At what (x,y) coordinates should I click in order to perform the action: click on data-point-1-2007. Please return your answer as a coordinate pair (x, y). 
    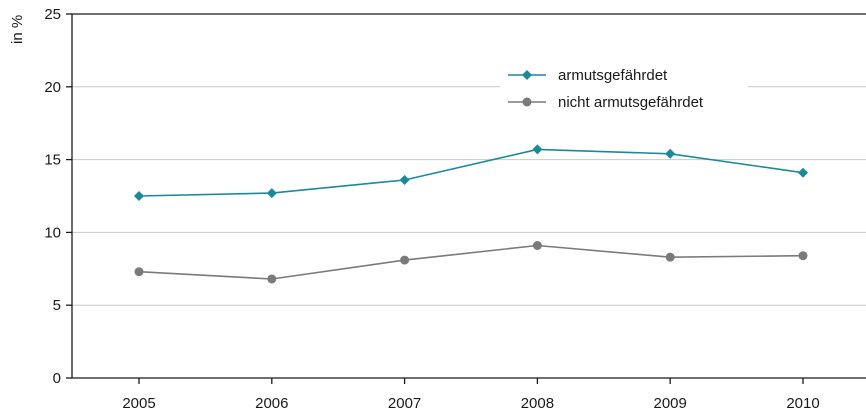
    Looking at the image, I should click on (404, 179).